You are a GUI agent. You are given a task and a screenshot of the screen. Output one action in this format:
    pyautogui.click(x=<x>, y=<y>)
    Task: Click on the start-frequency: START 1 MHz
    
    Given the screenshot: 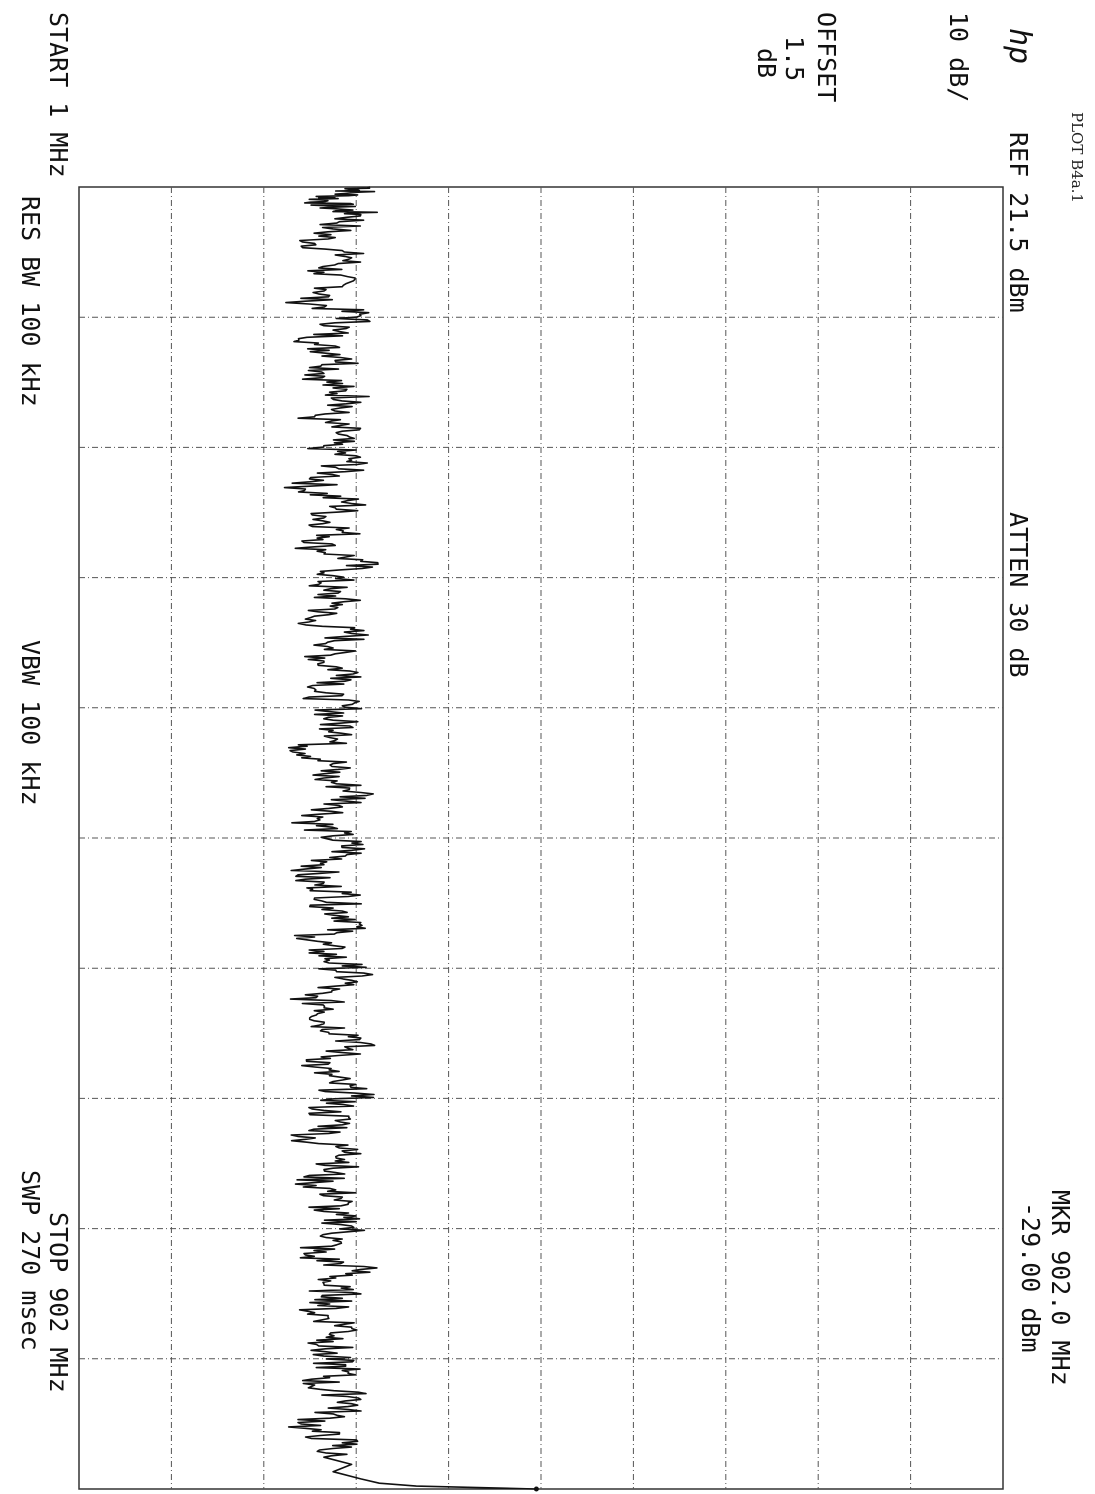 What is the action you would take?
    pyautogui.click(x=58, y=95)
    